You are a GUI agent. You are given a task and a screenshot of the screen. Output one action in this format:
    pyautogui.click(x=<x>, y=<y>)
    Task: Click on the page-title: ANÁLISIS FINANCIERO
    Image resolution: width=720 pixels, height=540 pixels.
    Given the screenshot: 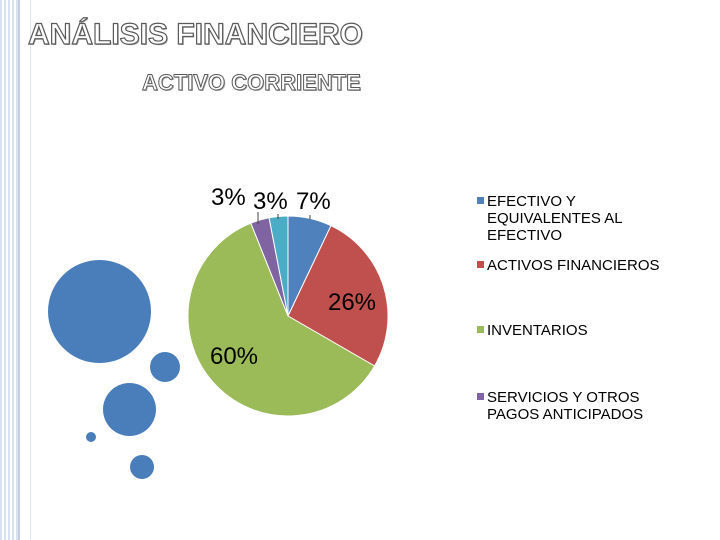 What is the action you would take?
    pyautogui.click(x=195, y=34)
    